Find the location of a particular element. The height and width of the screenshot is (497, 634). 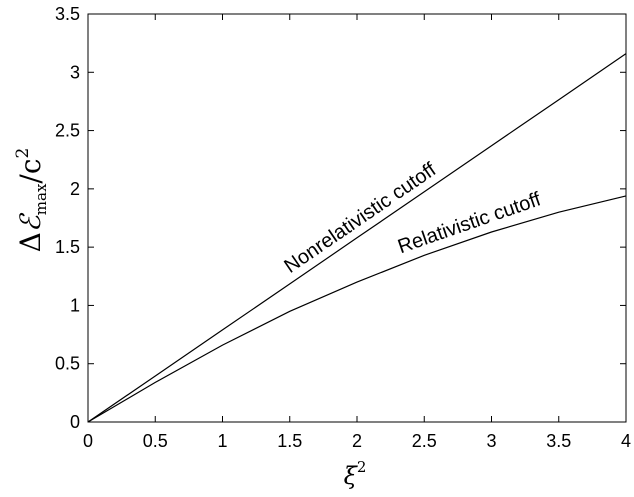

y-tick-label: 3.5 is located at coordinates (67, 14).